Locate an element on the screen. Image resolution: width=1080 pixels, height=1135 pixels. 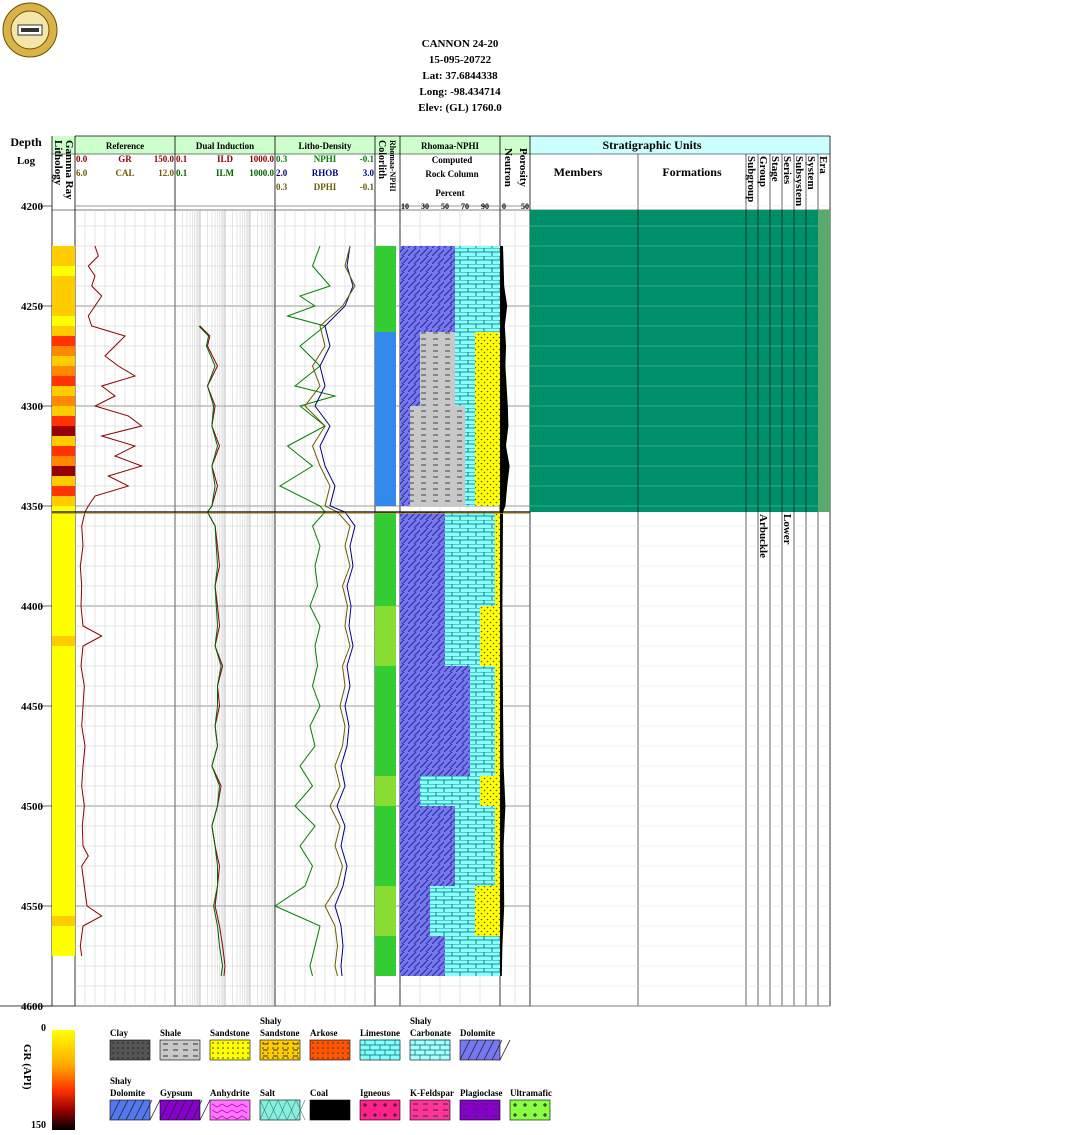
lower-label: Lower is located at coordinates (787, 529).